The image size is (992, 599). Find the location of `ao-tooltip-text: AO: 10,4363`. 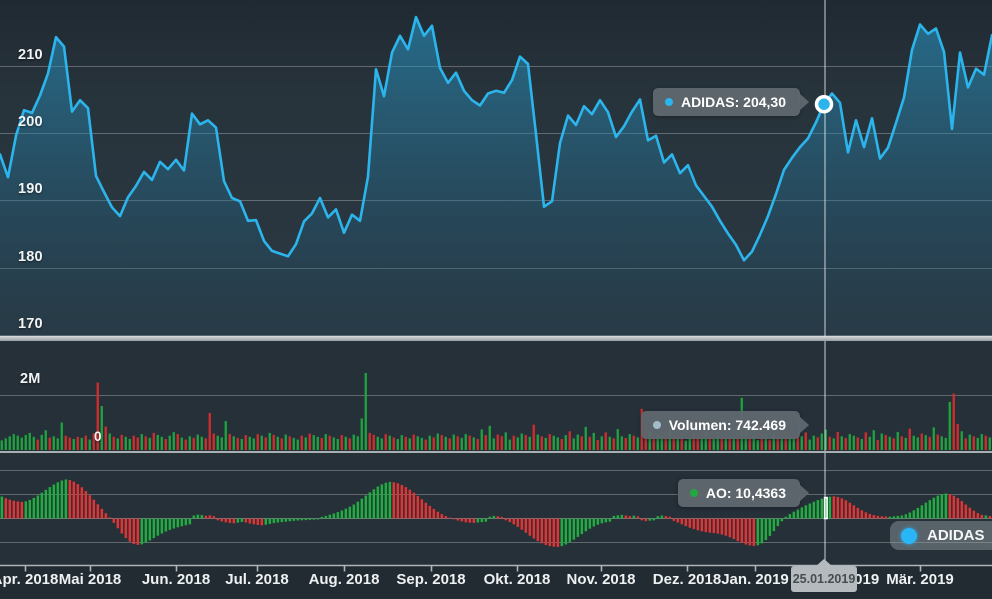

ao-tooltip-text: AO: 10,4363 is located at coordinates (745, 493).